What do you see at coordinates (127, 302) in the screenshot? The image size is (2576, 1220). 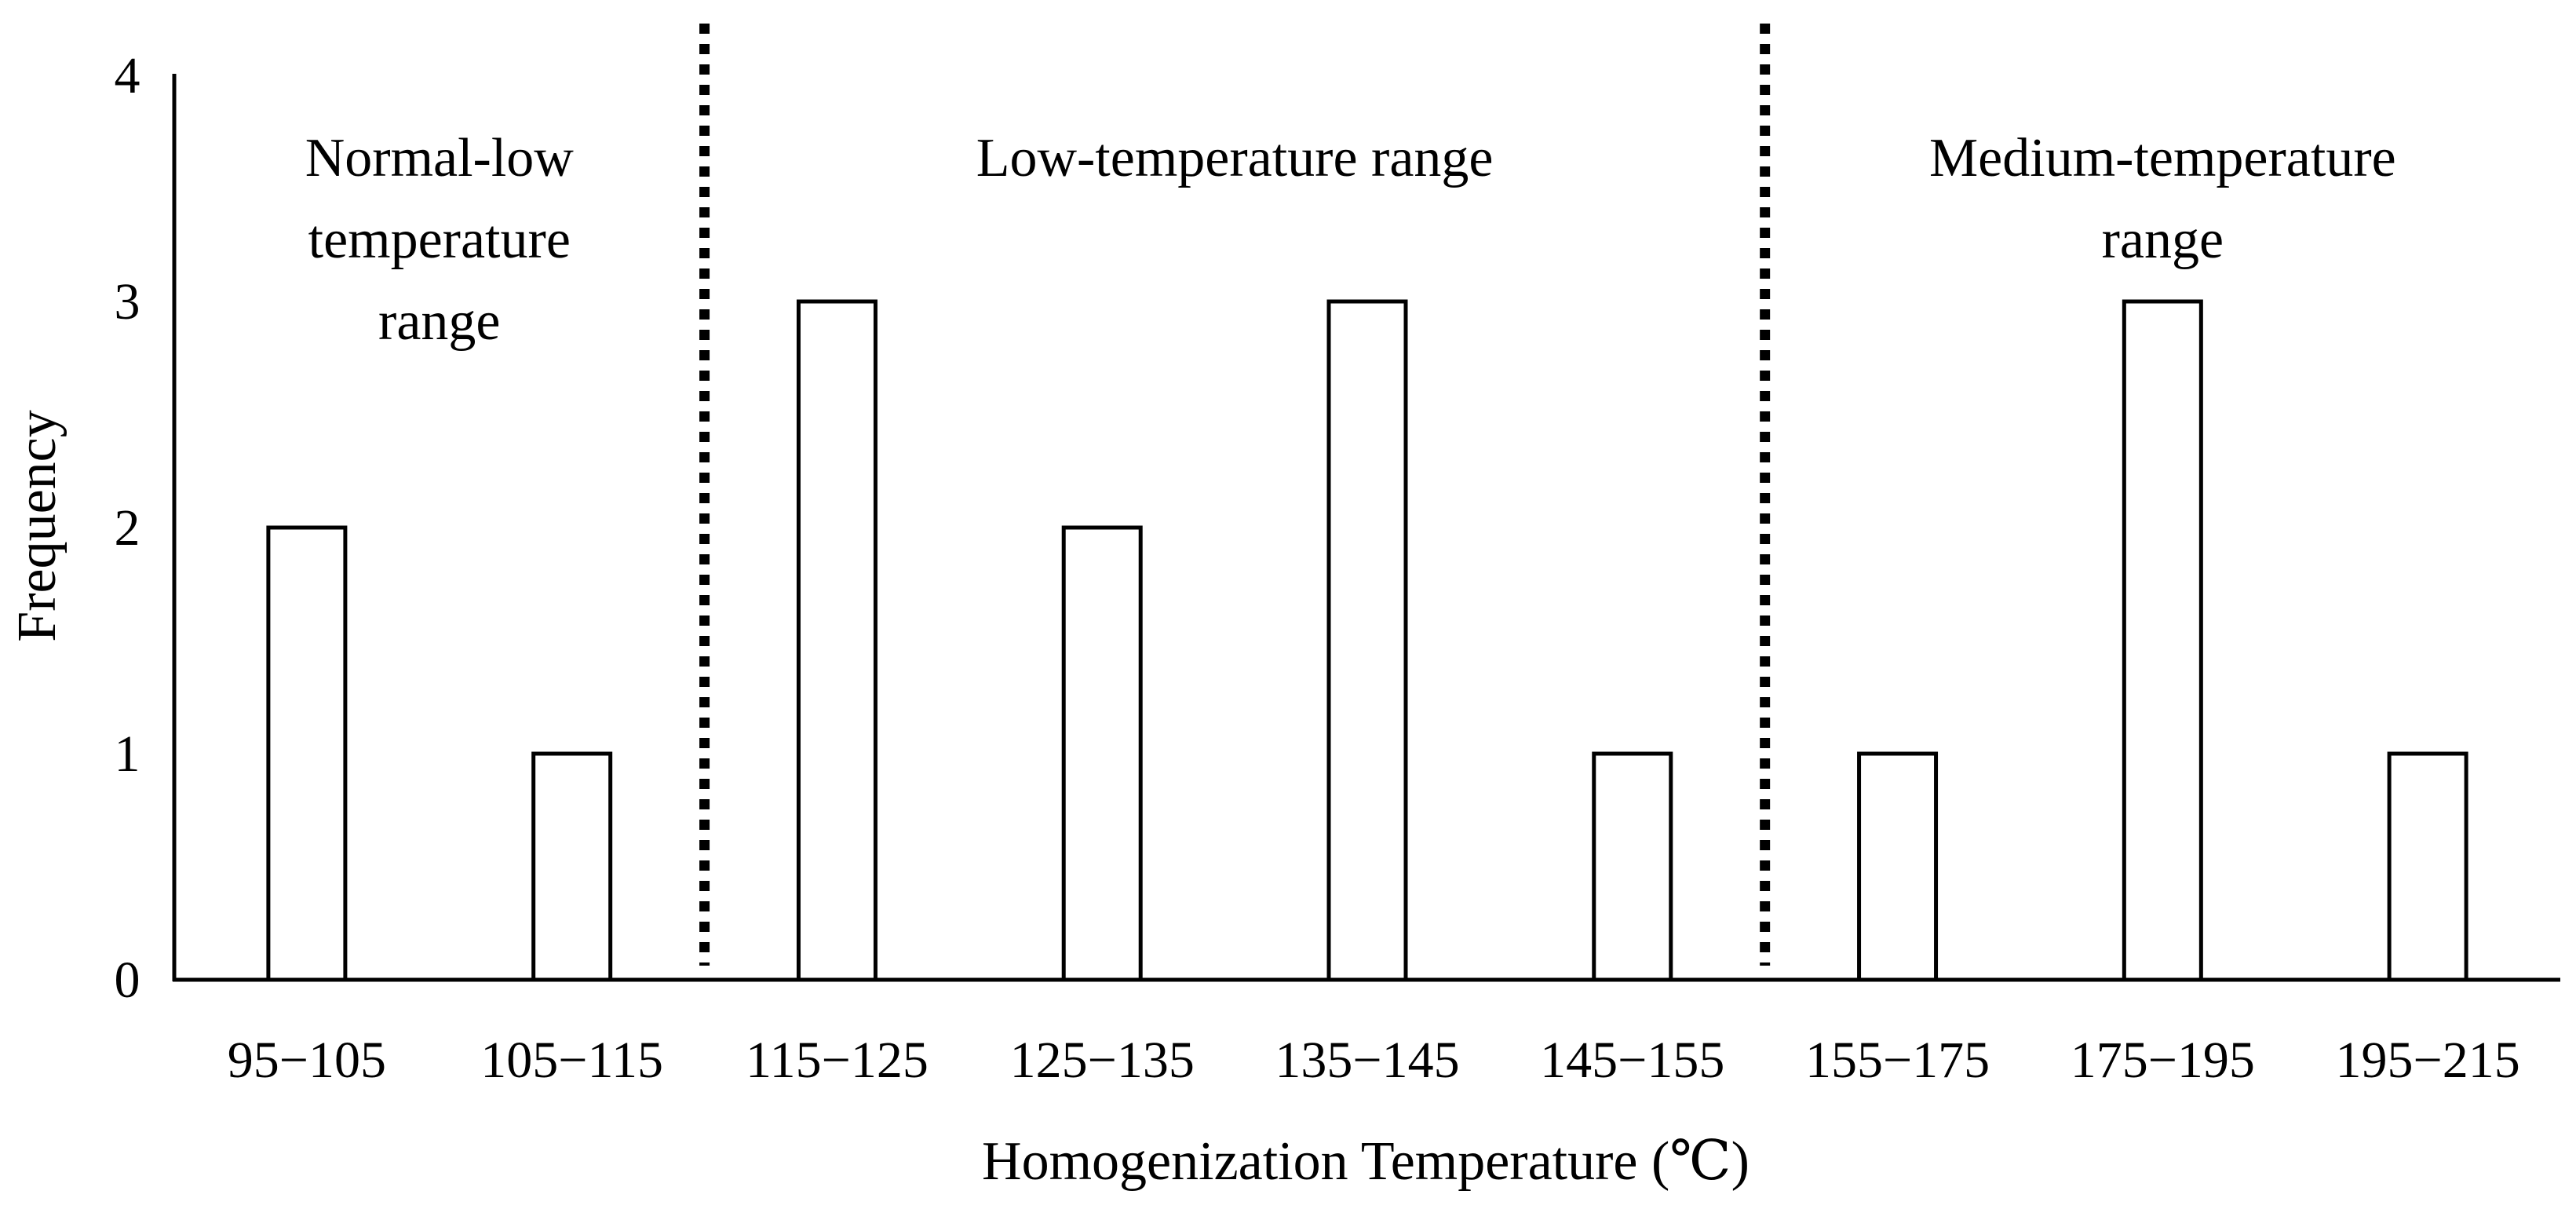 I see `y-tick-label-3: 3` at bounding box center [127, 302].